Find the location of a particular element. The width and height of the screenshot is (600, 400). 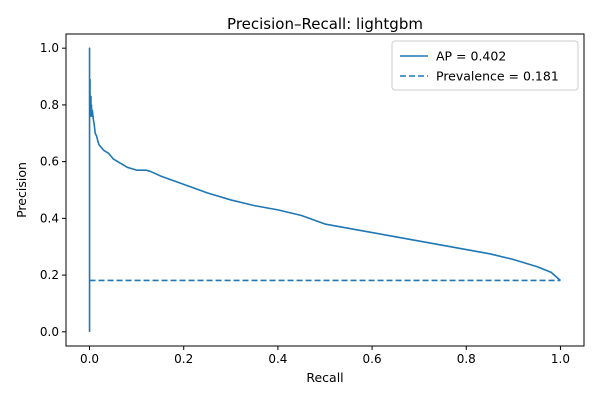

x-tick-label: 0.4 is located at coordinates (277, 359).